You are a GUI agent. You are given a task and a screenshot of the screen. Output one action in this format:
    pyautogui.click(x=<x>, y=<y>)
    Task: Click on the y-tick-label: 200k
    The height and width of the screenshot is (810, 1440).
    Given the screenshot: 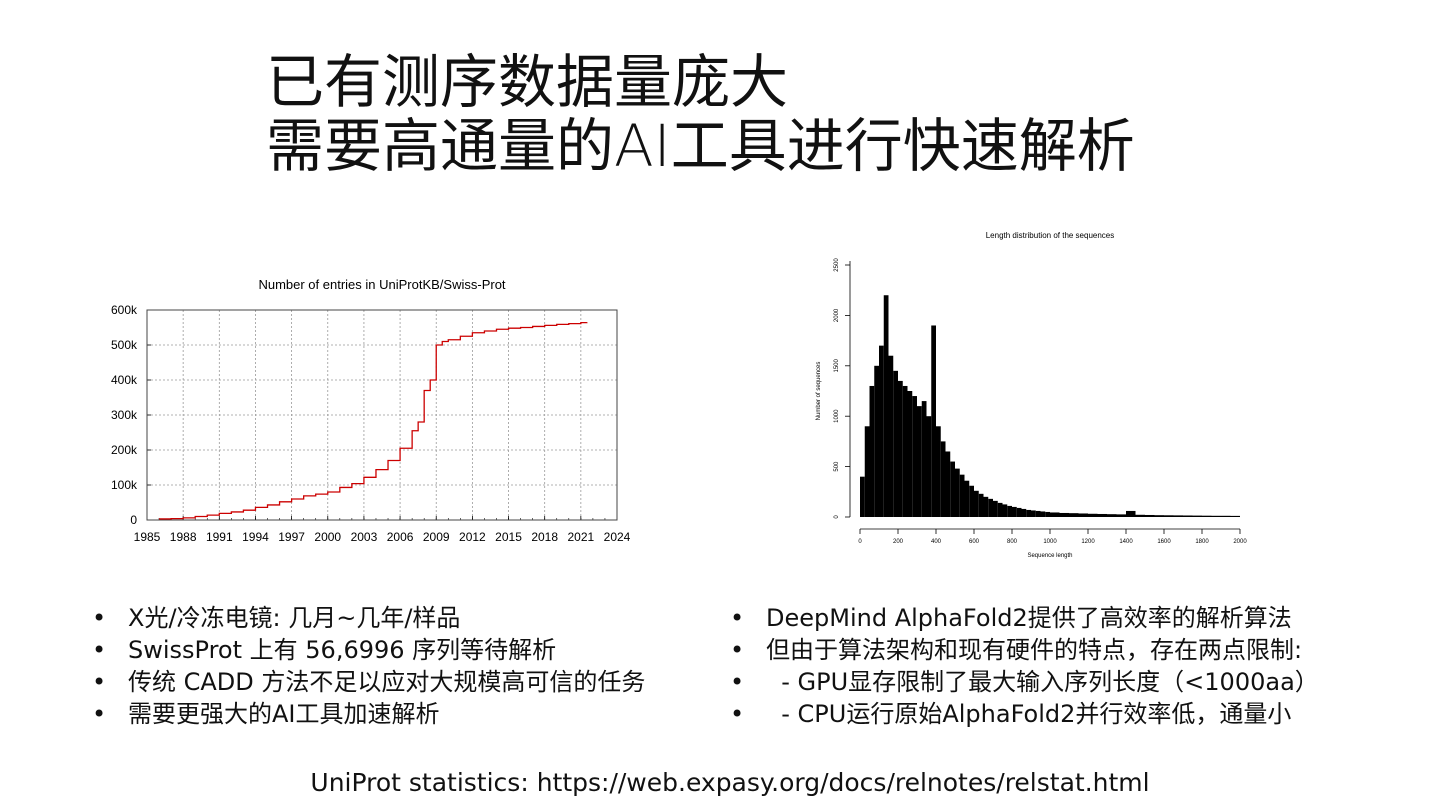 What is the action you would take?
    pyautogui.click(x=124, y=450)
    